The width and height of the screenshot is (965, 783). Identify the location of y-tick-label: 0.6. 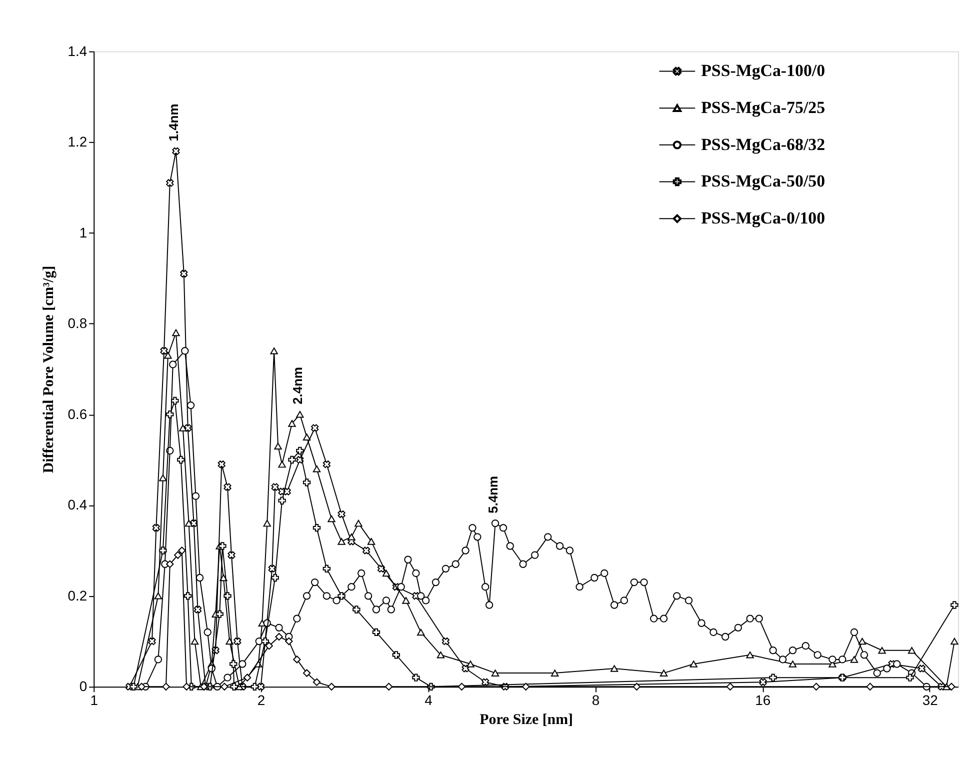
(78, 414).